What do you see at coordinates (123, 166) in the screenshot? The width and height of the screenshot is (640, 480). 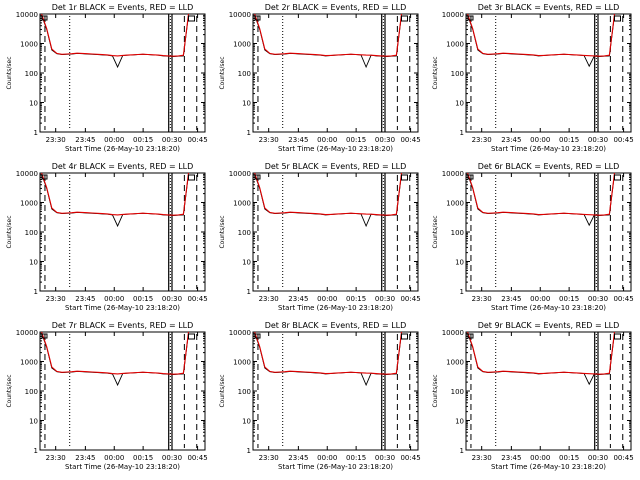 I see `panel-title: Det 4r BLACK = Events, RED = LLD` at bounding box center [123, 166].